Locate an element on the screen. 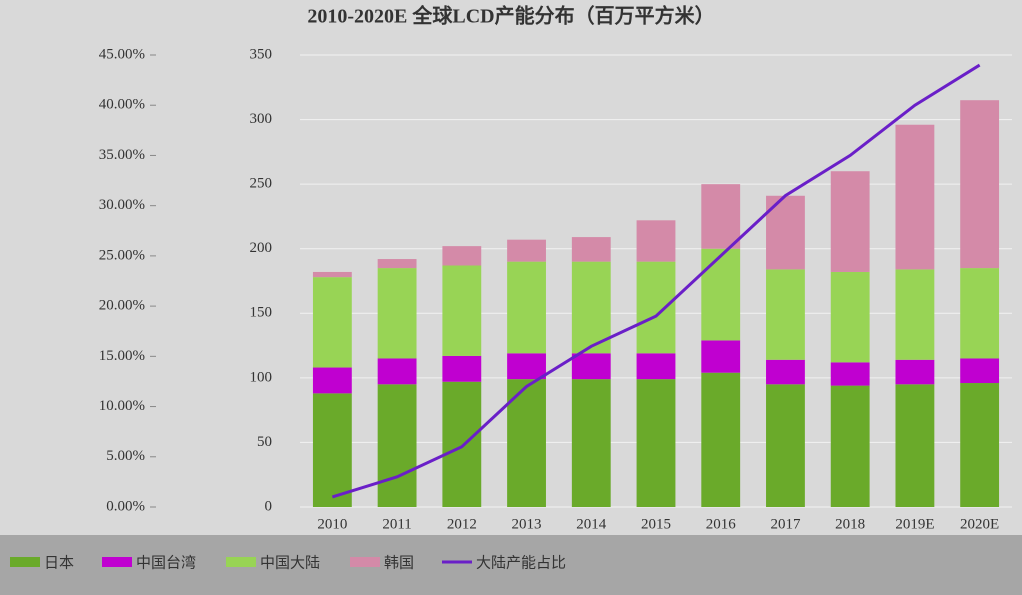  legend-label: 中国台湾 is located at coordinates (166, 563).